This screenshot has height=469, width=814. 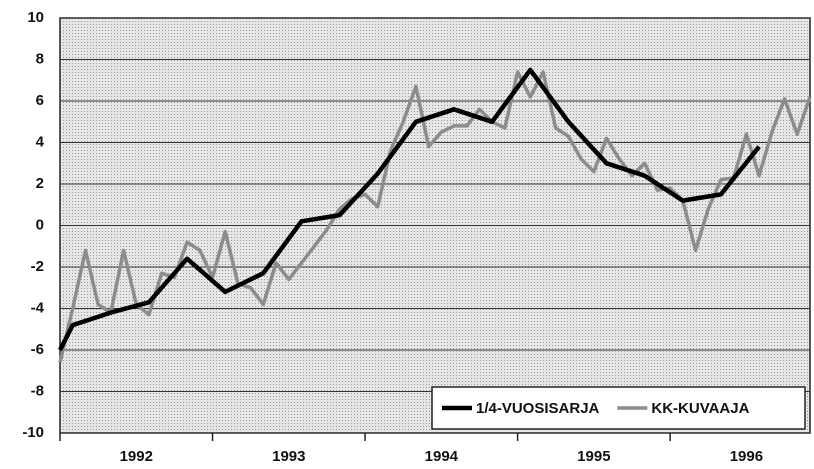 What do you see at coordinates (288, 456) in the screenshot?
I see `x-tick-label: 1993` at bounding box center [288, 456].